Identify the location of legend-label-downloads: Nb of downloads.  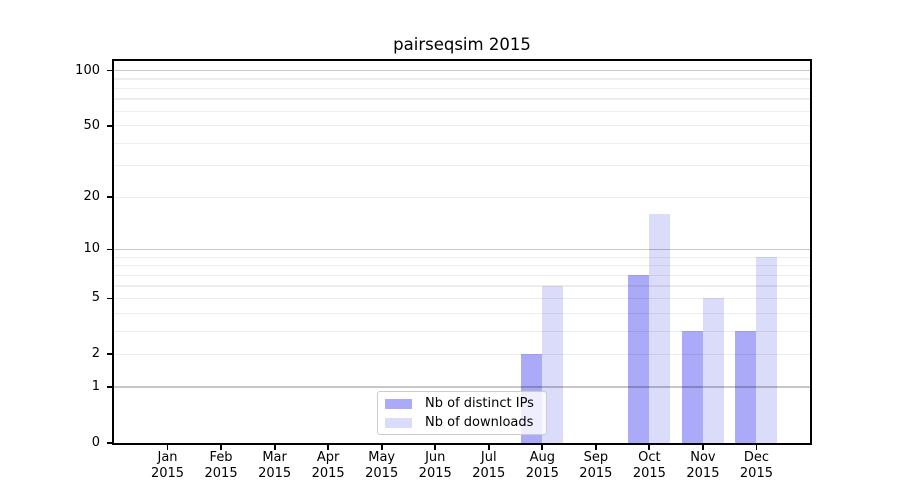
(479, 422).